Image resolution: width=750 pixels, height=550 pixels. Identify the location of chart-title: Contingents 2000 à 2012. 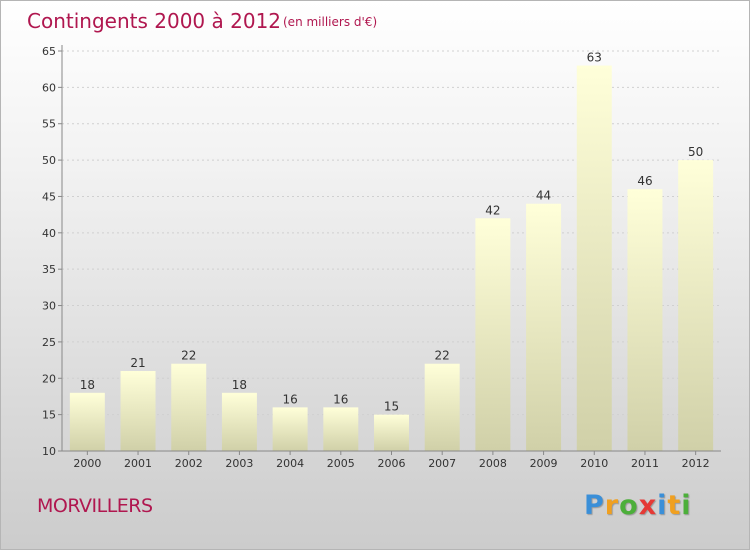
(154, 21).